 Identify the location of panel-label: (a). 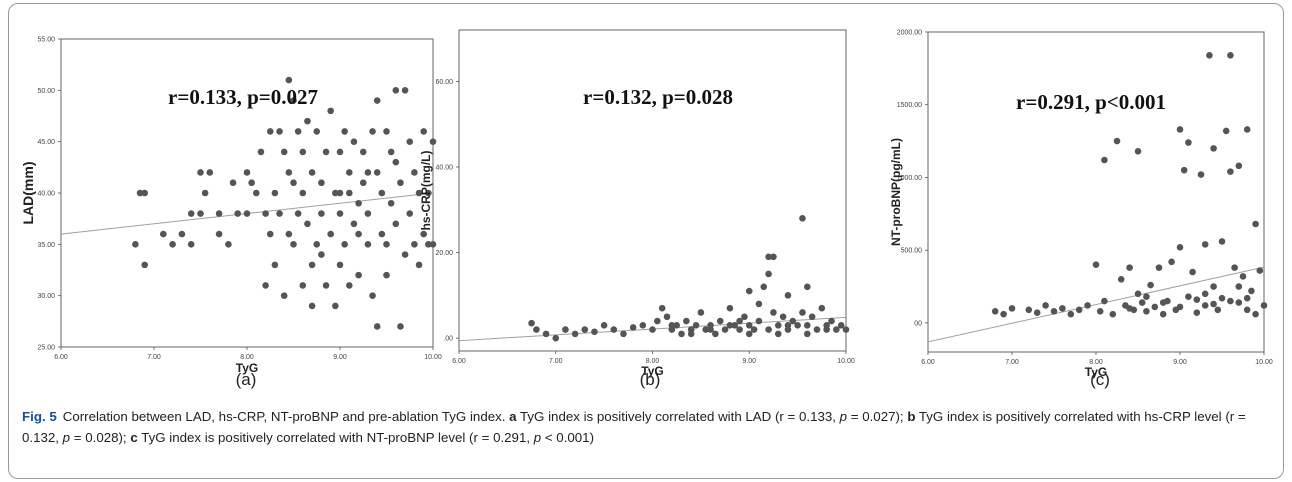
(246, 379).